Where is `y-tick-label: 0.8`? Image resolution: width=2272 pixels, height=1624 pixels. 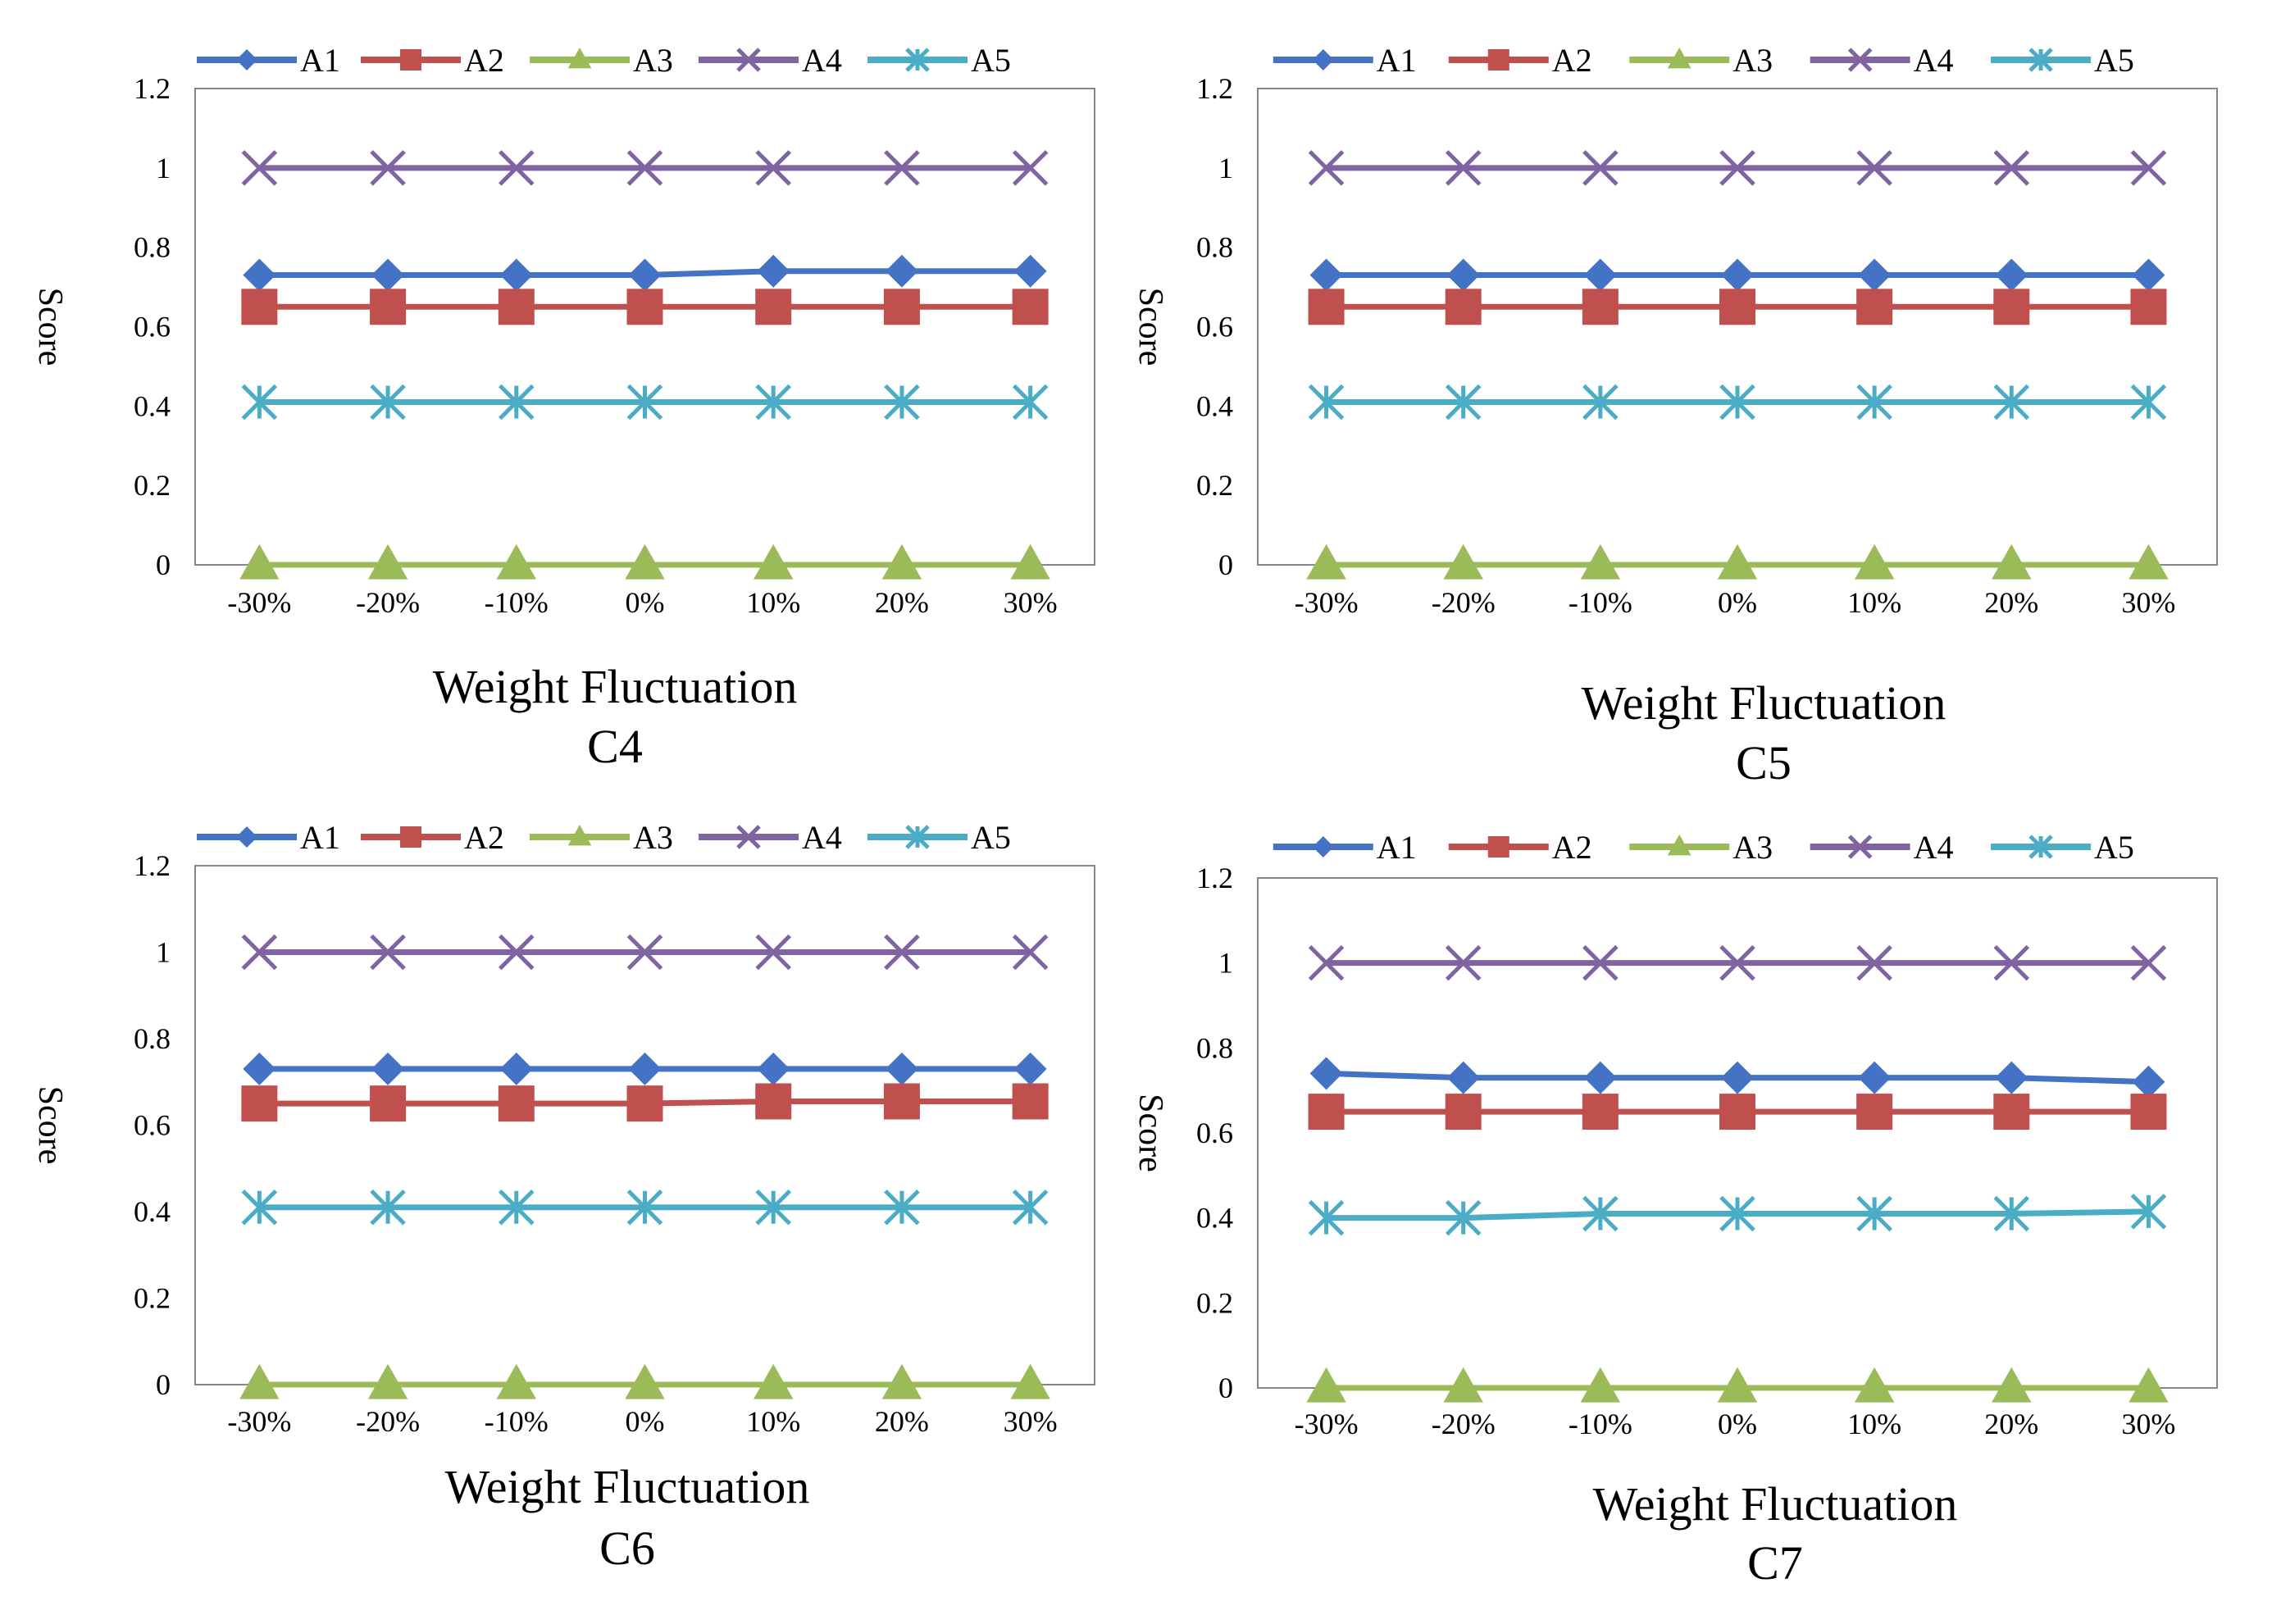 y-tick-label: 0.8 is located at coordinates (1214, 248).